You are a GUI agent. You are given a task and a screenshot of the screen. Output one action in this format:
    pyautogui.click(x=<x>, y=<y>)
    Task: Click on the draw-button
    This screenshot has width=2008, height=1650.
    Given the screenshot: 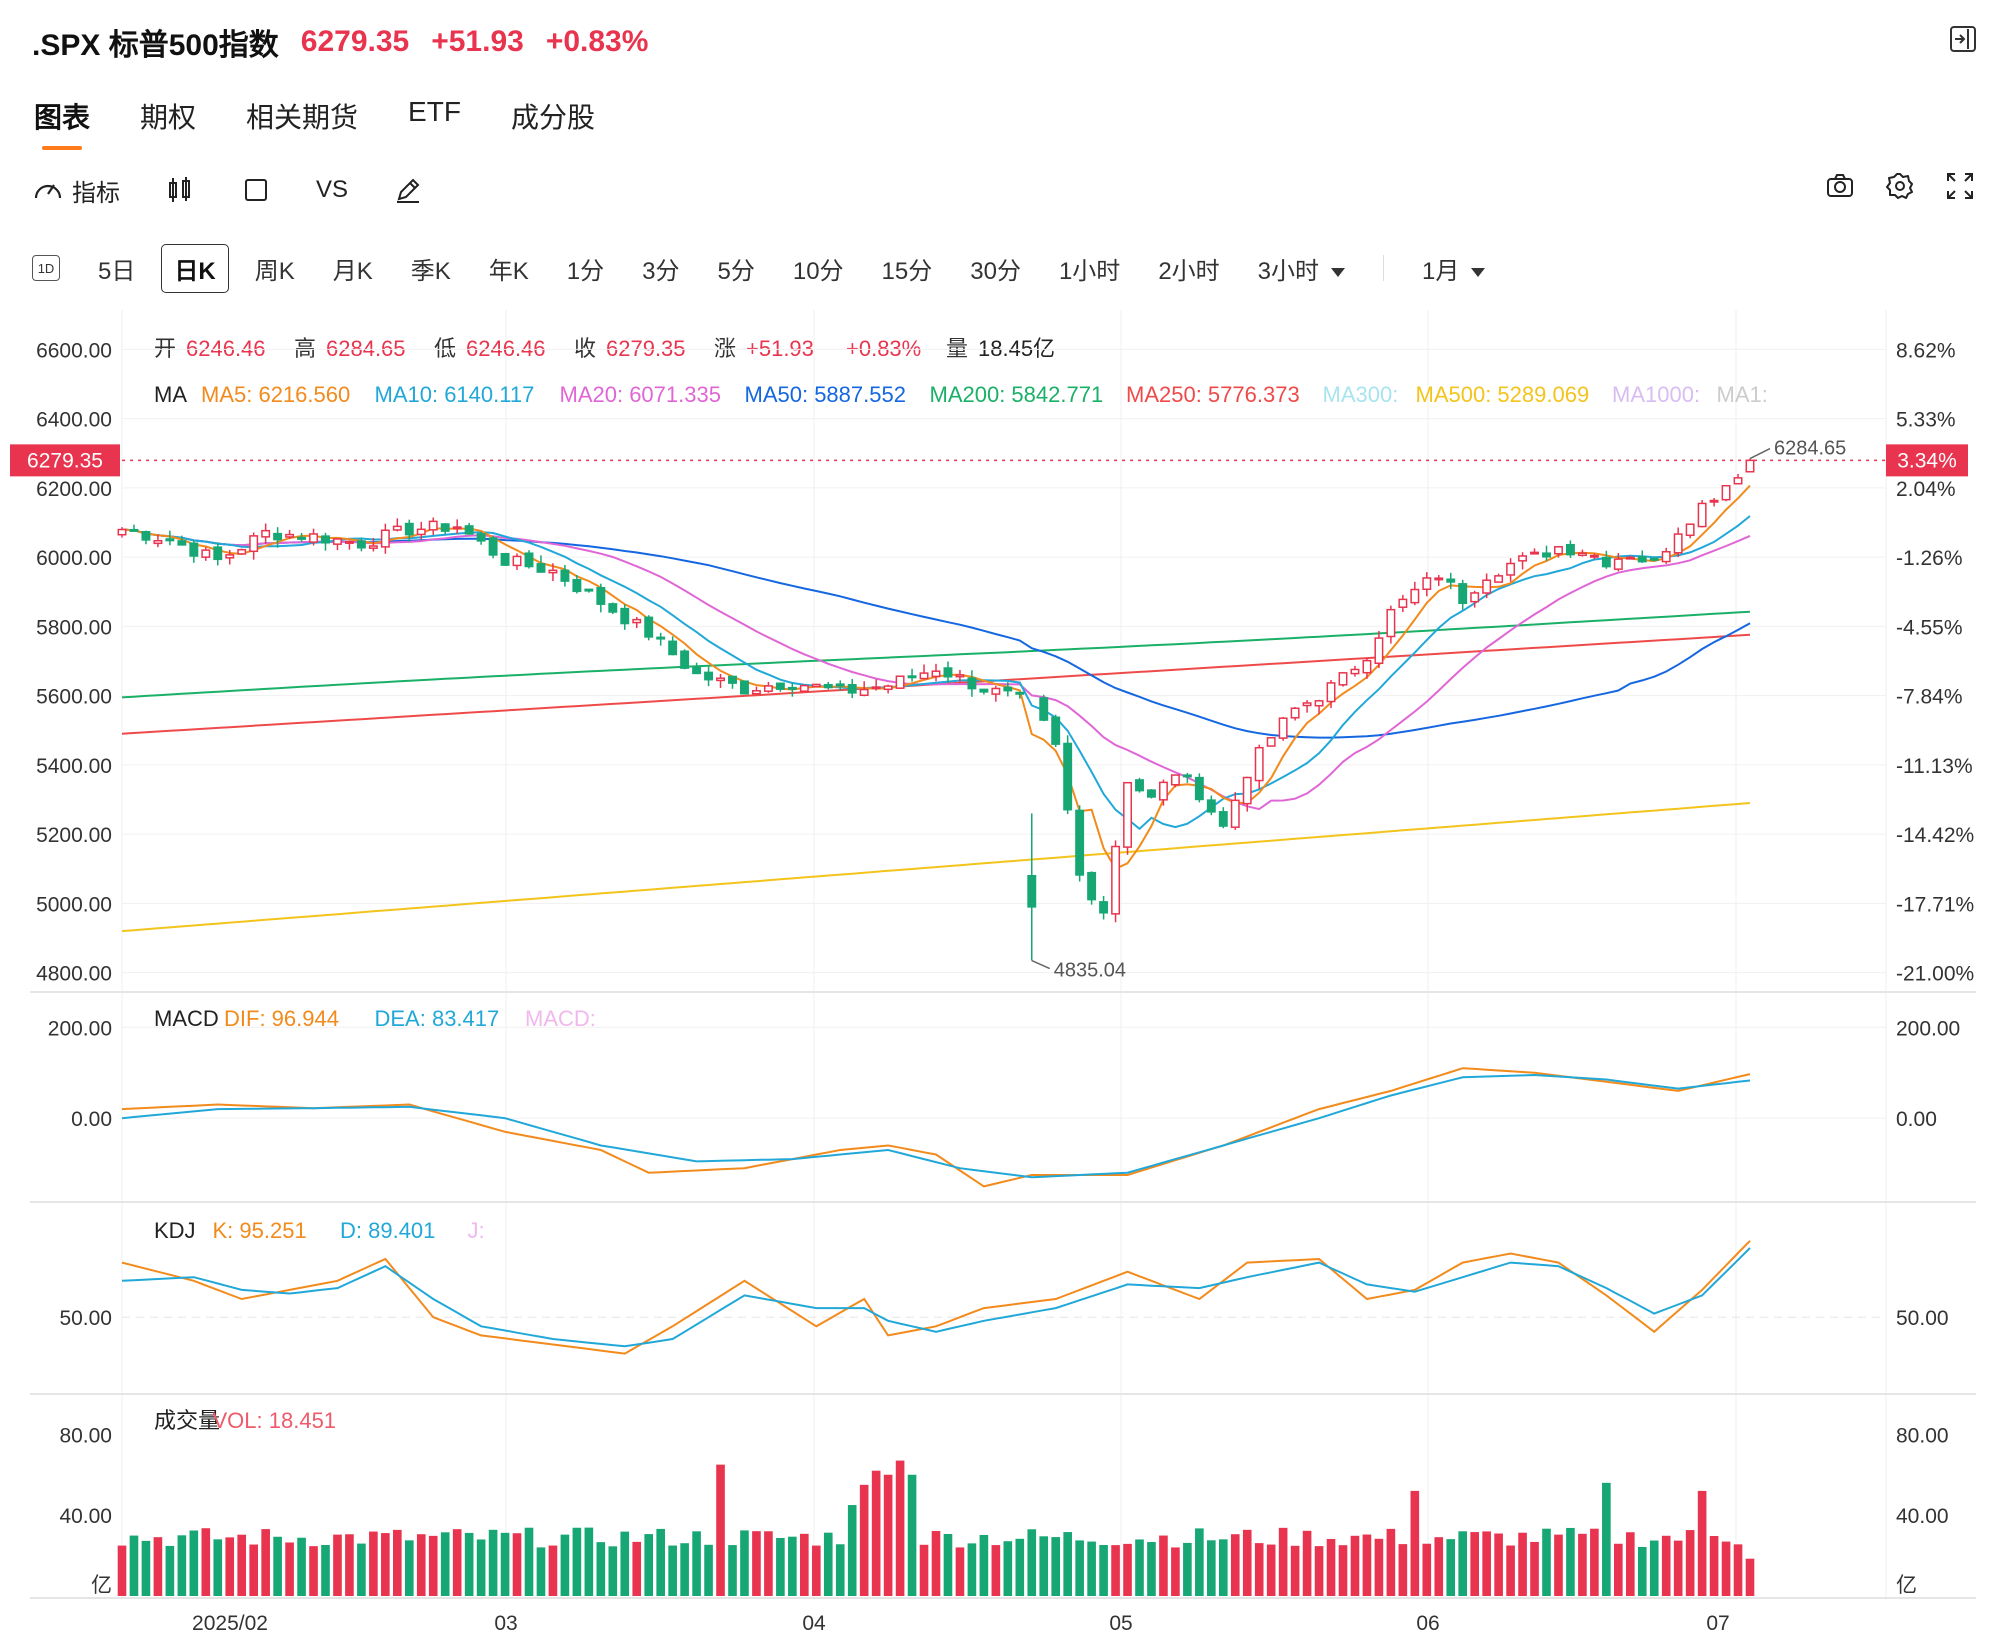 What is the action you would take?
    pyautogui.click(x=408, y=190)
    